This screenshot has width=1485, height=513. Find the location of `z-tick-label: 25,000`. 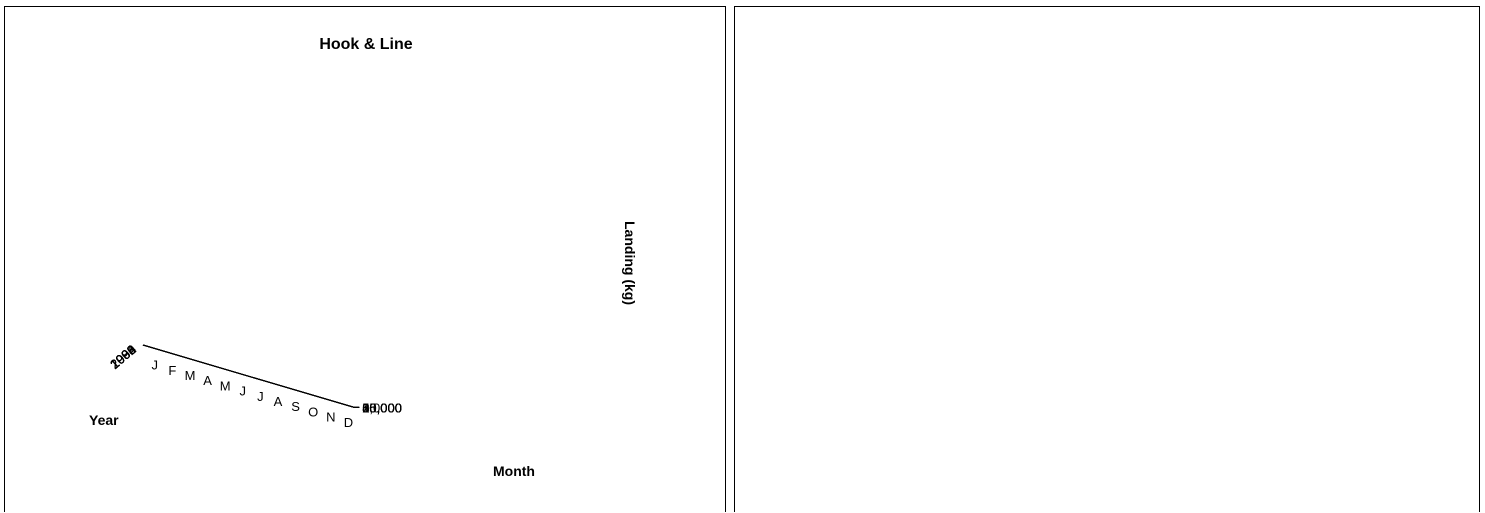

z-tick-label: 25,000 is located at coordinates (382, 407).